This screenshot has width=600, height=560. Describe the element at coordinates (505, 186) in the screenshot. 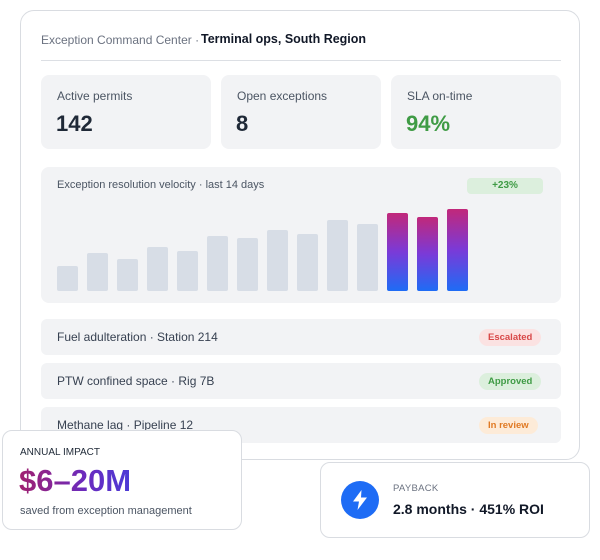

I see `delta-badge: +23%` at that location.